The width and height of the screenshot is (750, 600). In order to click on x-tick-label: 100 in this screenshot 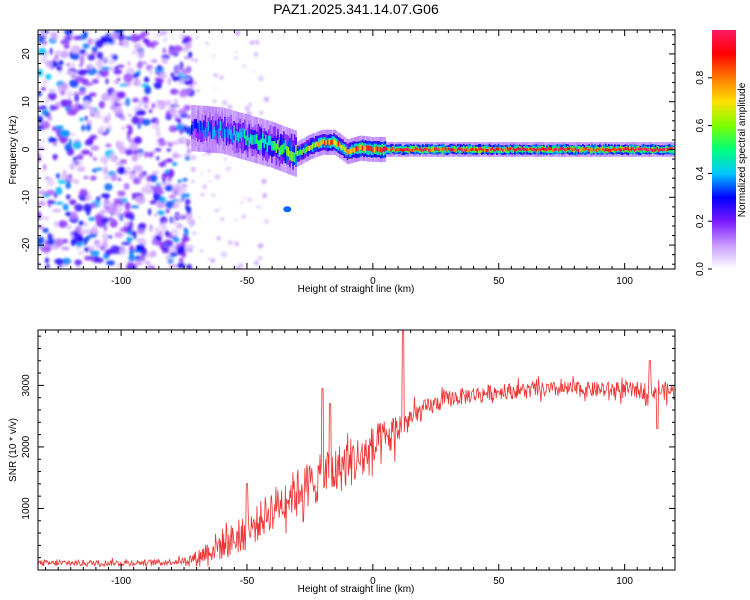, I will do `click(624, 581)`.